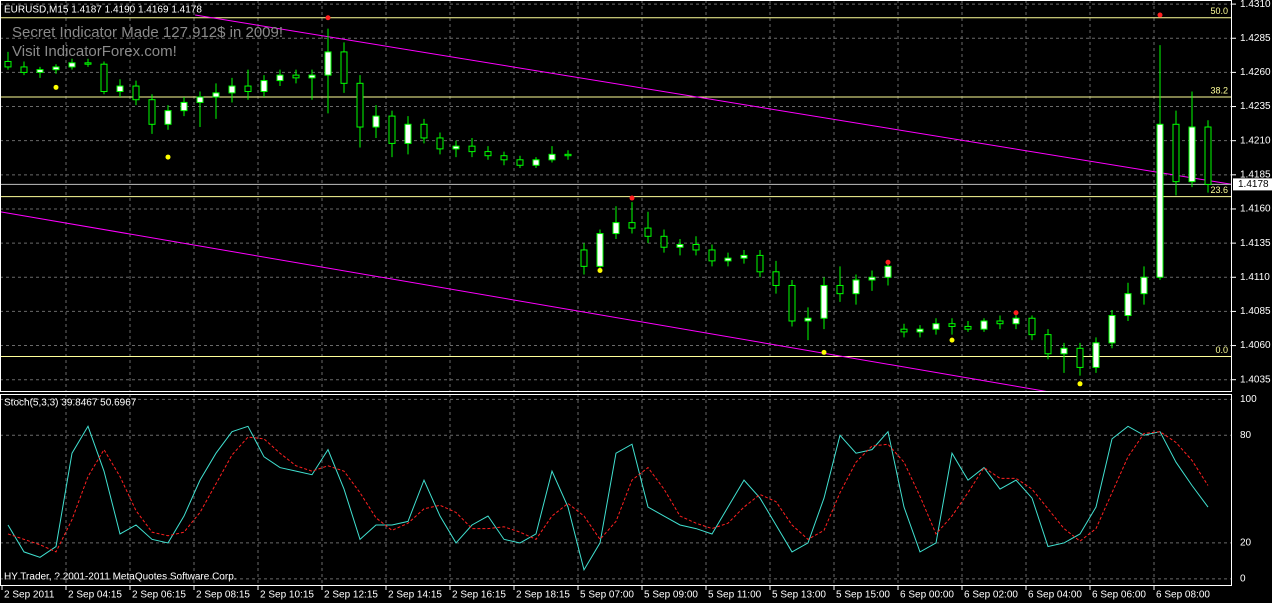 This screenshot has width=1272, height=603. What do you see at coordinates (70, 403) in the screenshot?
I see `stoch-title: Stoch(5,3,3) 39.8467 50.6967` at bounding box center [70, 403].